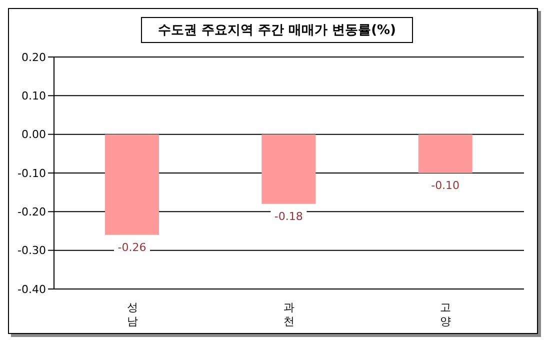 The image size is (544, 340). Describe the element at coordinates (288, 216) in the screenshot. I see `data-label: -0.18` at that location.